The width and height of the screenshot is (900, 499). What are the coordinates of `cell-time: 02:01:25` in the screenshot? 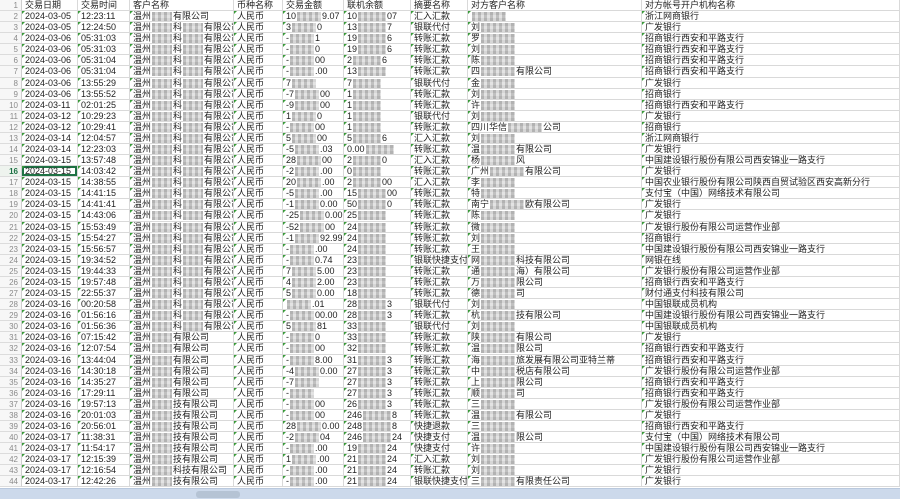 It's located at (104, 105).